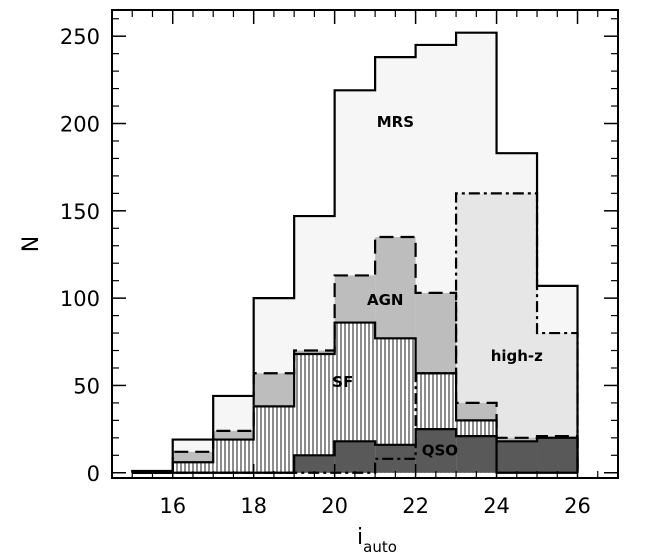  What do you see at coordinates (375, 506) in the screenshot?
I see `x-tick-labels: 16 18 20 22 24 26` at bounding box center [375, 506].